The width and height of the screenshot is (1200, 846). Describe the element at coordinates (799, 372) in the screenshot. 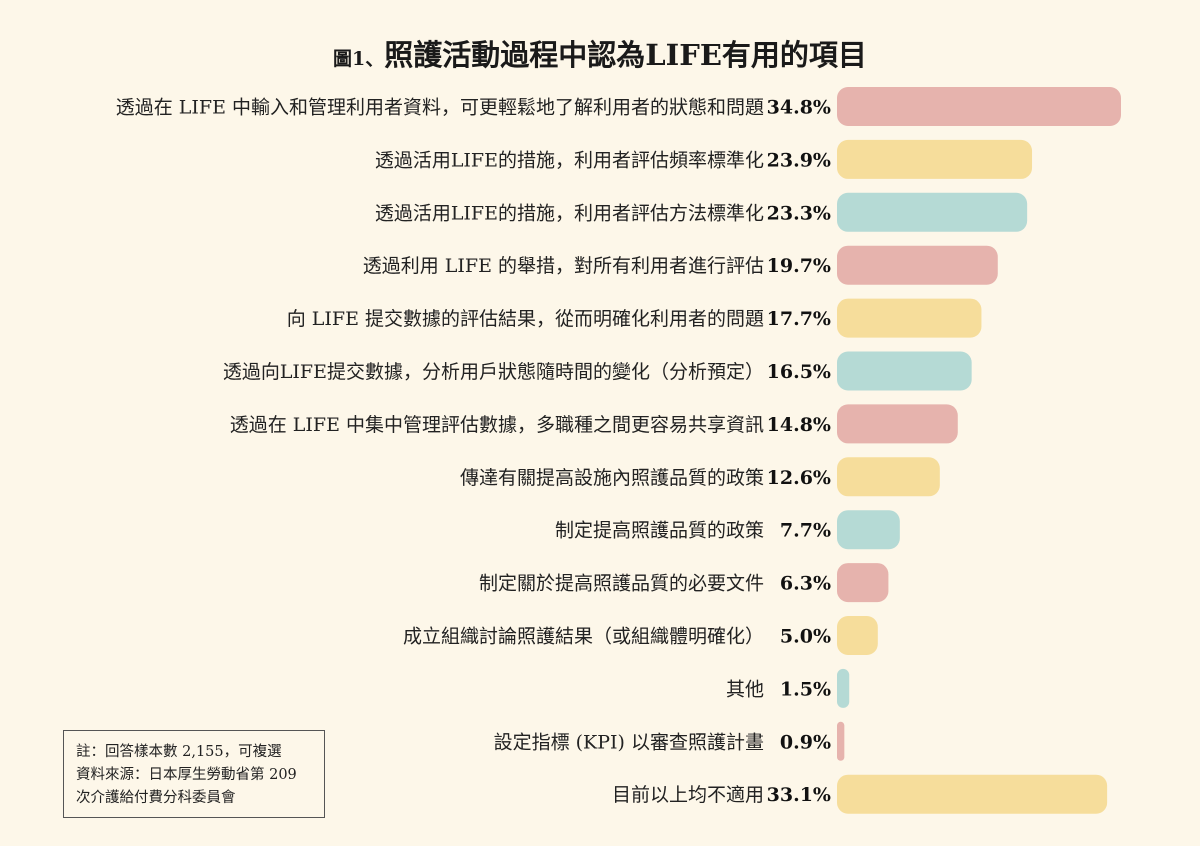

I see `value-label: 16.5%` at that location.